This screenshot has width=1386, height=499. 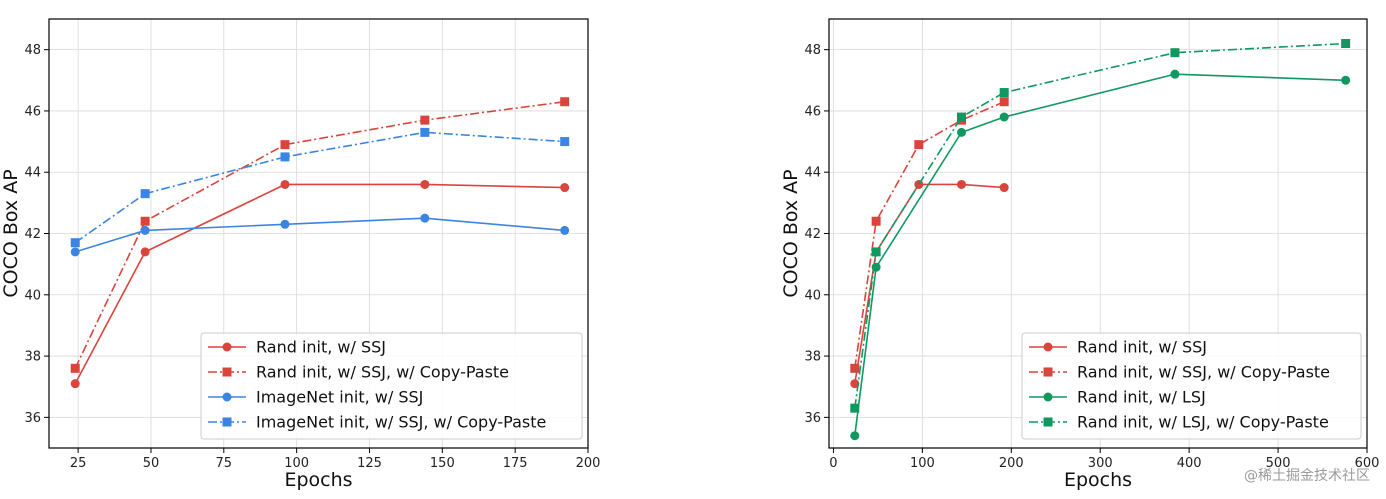 I want to click on watermark-text: @稀土掘金技术社区, so click(x=1307, y=476).